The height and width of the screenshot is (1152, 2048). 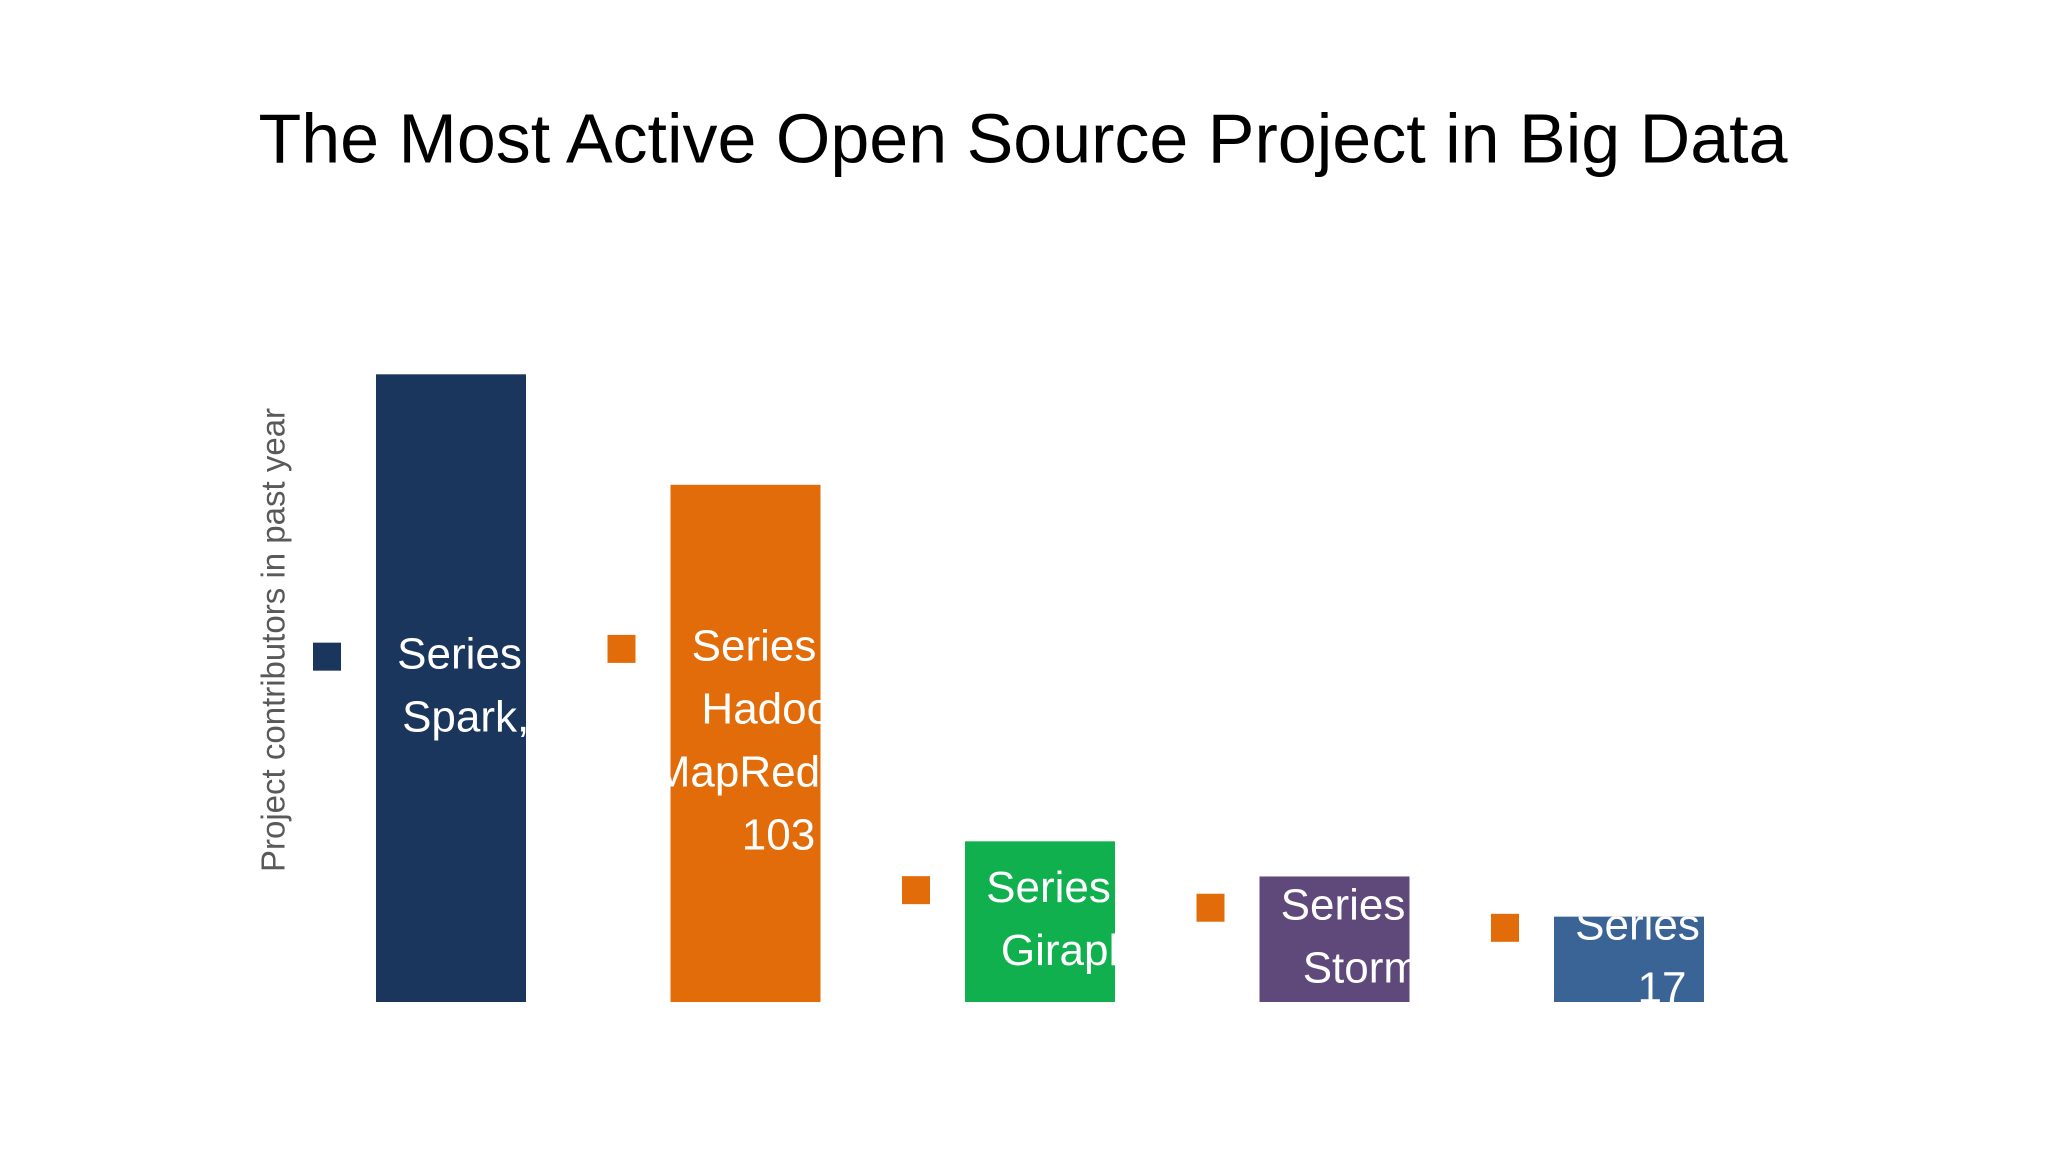 What do you see at coordinates (778, 772) in the screenshot?
I see `data-label-line: MapReduce,` at bounding box center [778, 772].